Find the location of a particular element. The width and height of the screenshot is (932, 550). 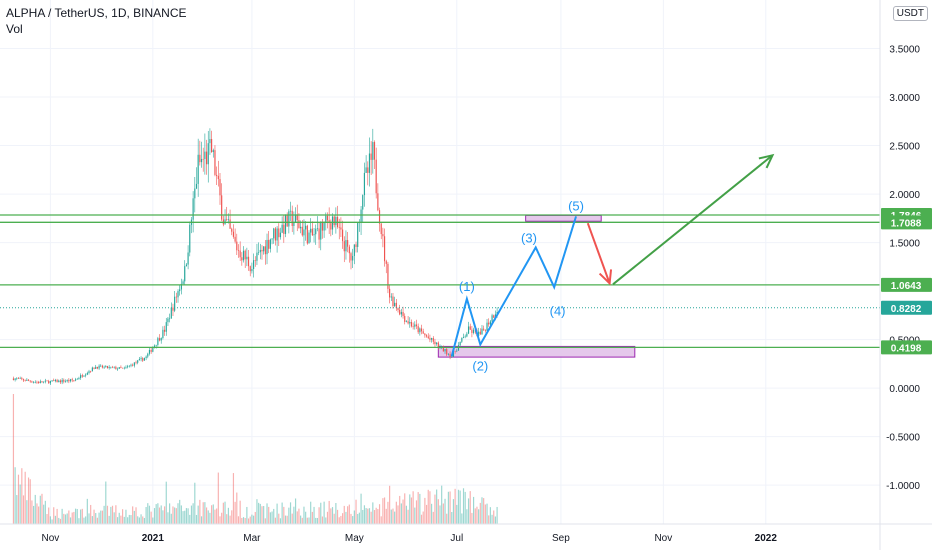

x-tick-label: Sep is located at coordinates (561, 538).